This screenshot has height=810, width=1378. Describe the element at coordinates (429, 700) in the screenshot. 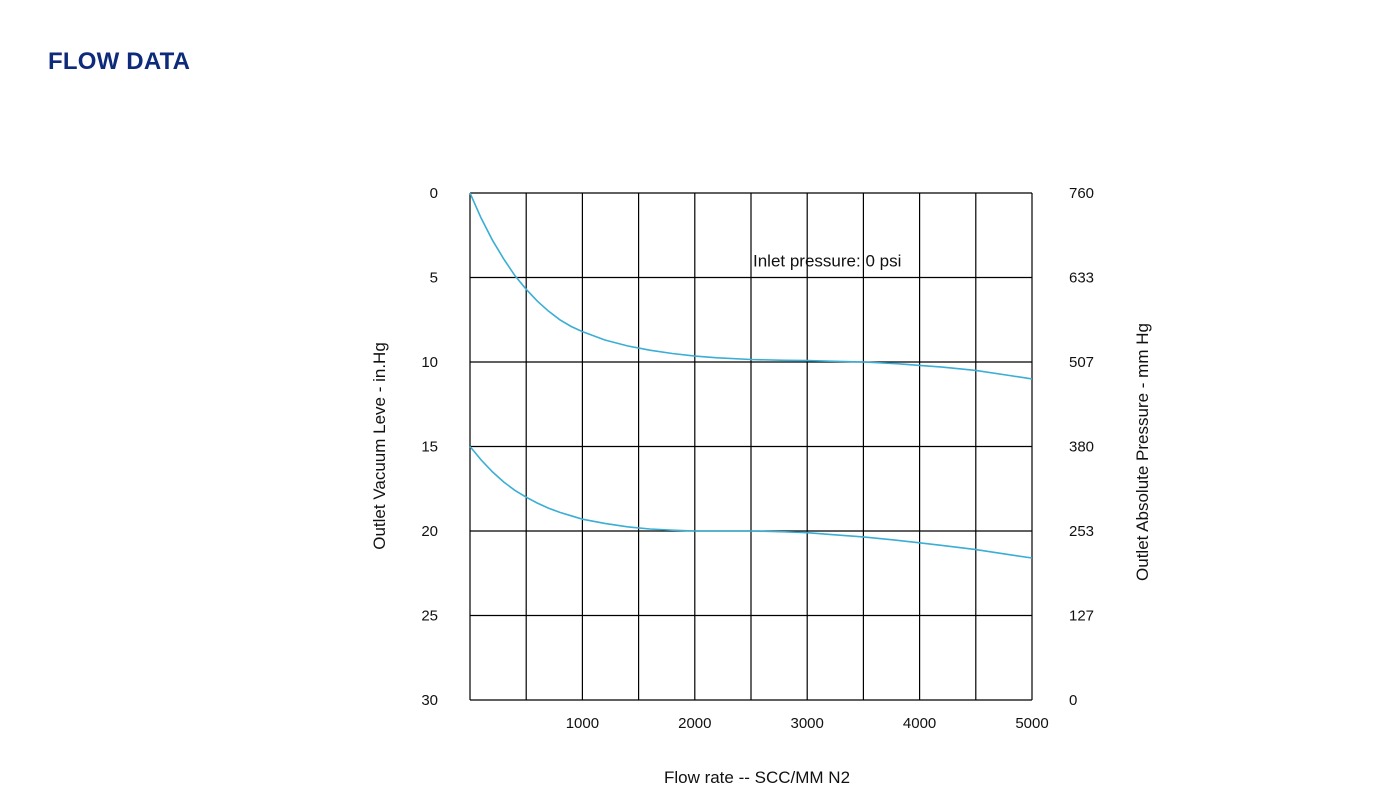

I see `y-tick-label: 30` at that location.